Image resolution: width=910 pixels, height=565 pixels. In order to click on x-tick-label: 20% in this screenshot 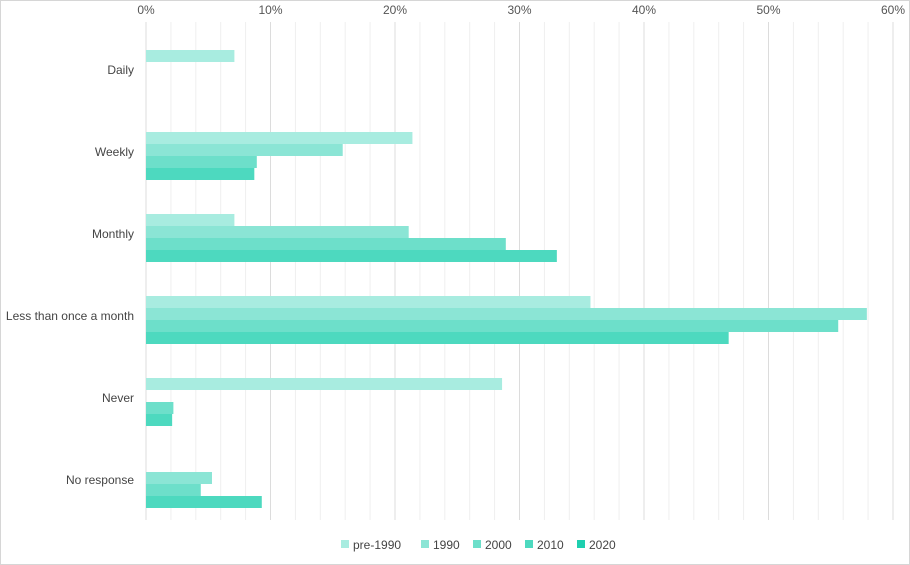, I will do `click(395, 10)`.